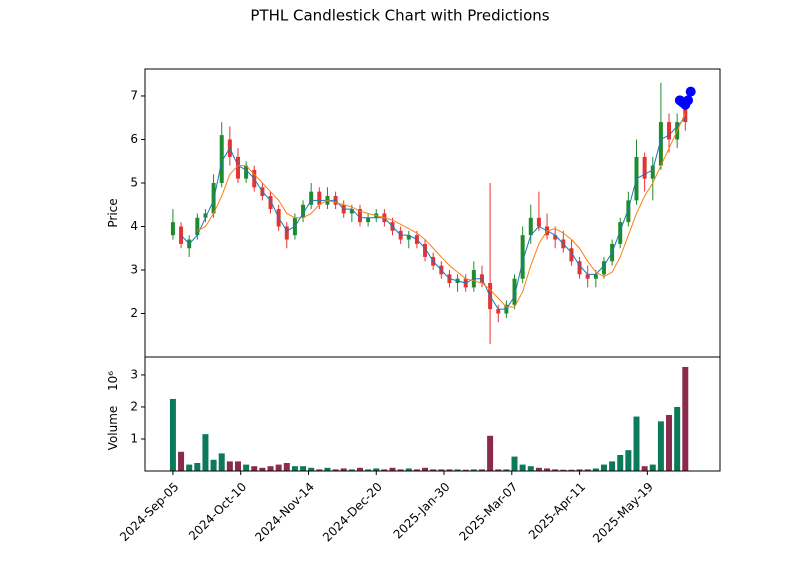 This screenshot has height=575, width=800. Describe the element at coordinates (134, 182) in the screenshot. I see `y-tick-label: 5` at that location.